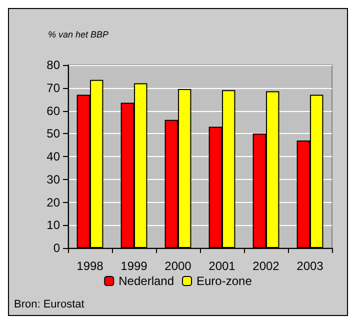 The width and height of the screenshot is (356, 324). Describe the element at coordinates (53, 65) in the screenshot. I see `y-tick-label: 80` at that location.